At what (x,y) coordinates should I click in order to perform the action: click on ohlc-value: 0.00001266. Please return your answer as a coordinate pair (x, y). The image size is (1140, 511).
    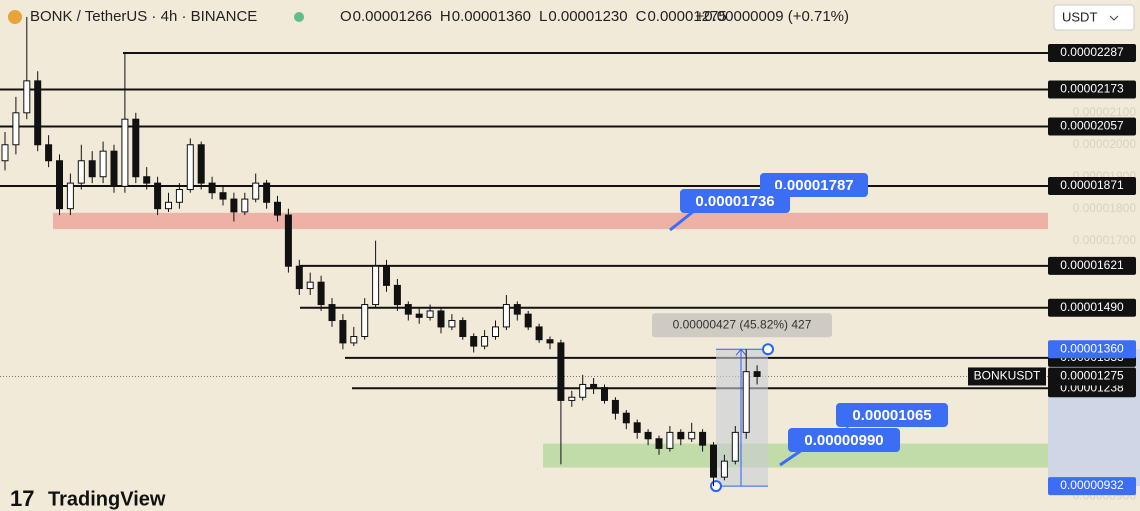
    Looking at the image, I should click on (392, 16).